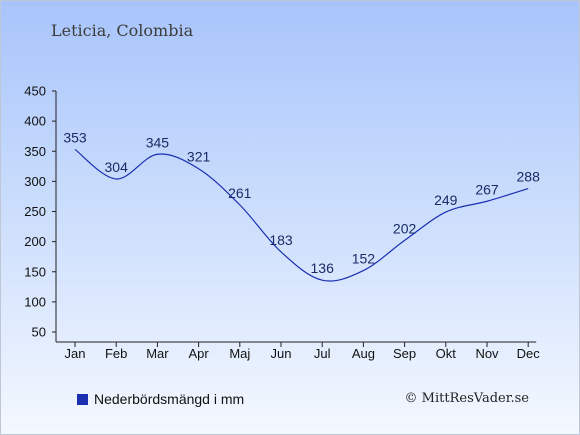 The height and width of the screenshot is (435, 580). I want to click on y-tick-label: 450, so click(35, 91).